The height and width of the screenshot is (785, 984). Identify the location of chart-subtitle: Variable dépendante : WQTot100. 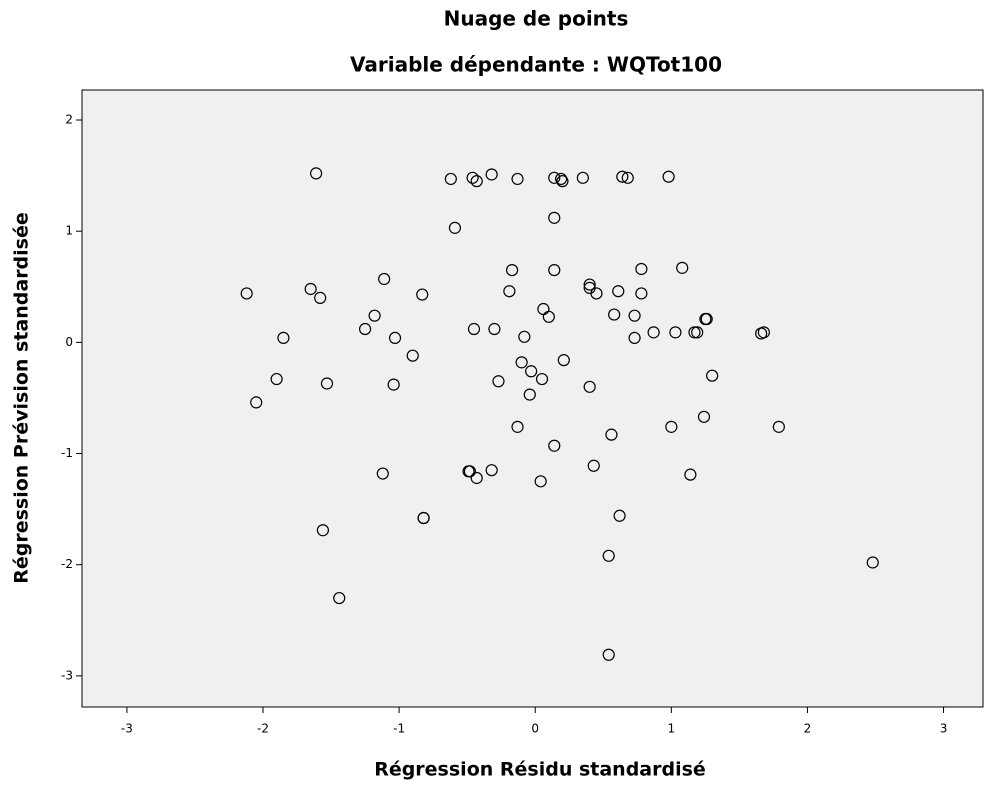
(536, 65).